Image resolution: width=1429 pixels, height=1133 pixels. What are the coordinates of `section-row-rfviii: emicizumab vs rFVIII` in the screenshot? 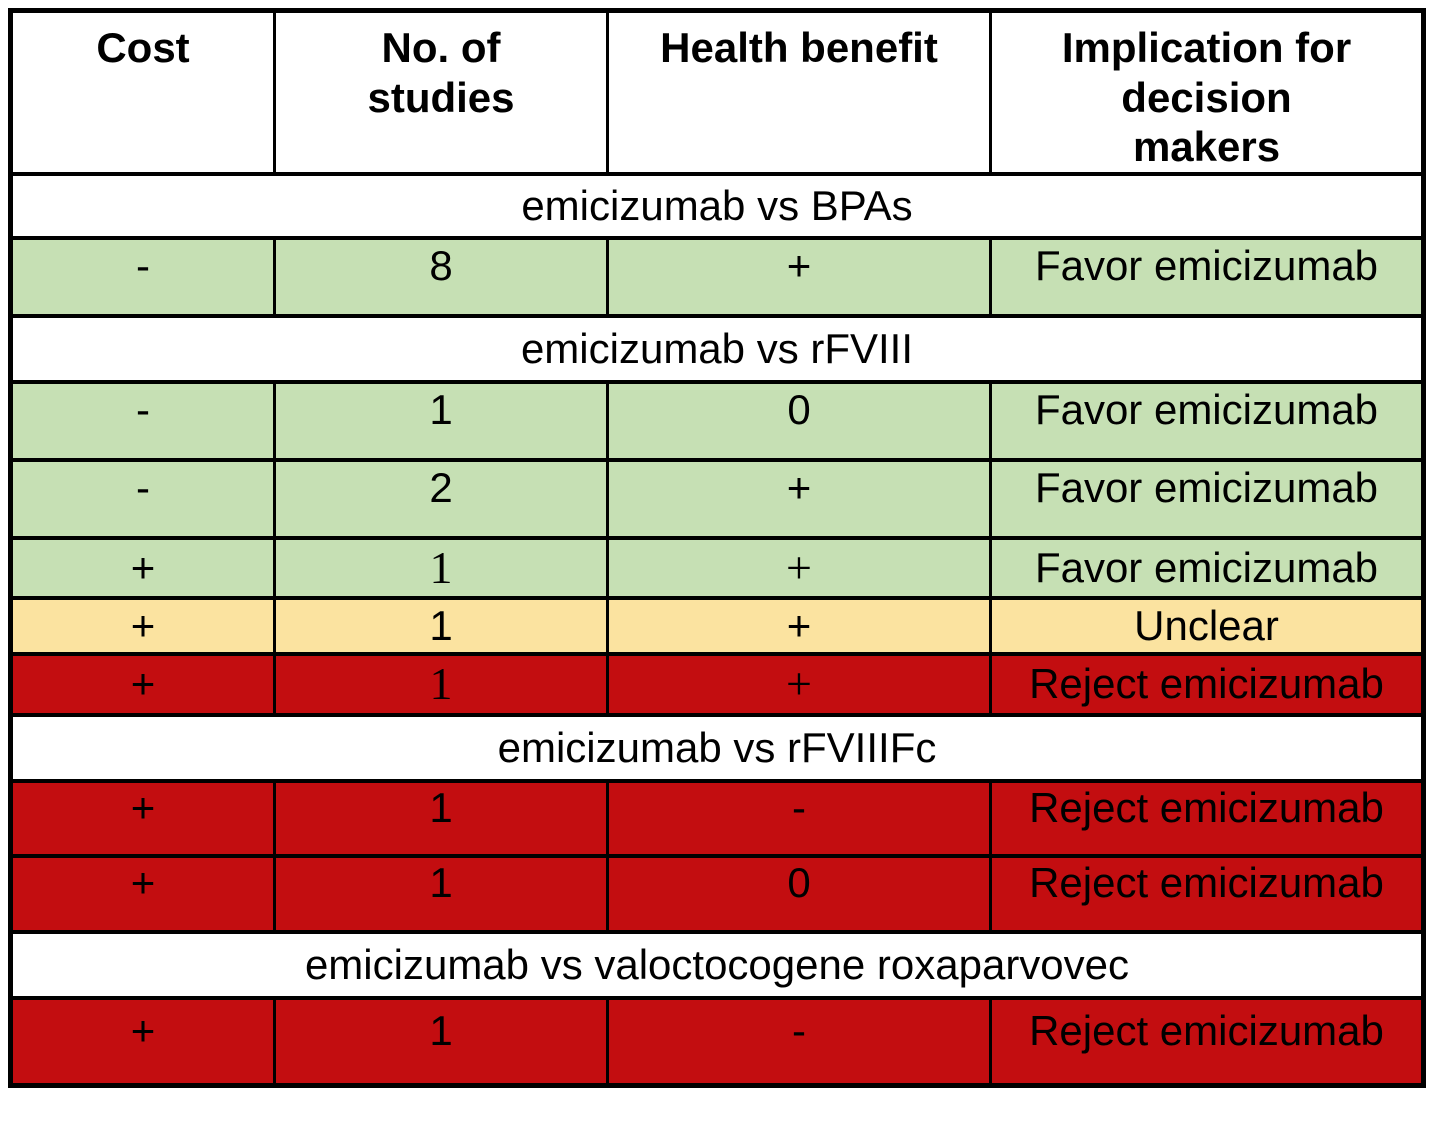 It's located at (717, 348).